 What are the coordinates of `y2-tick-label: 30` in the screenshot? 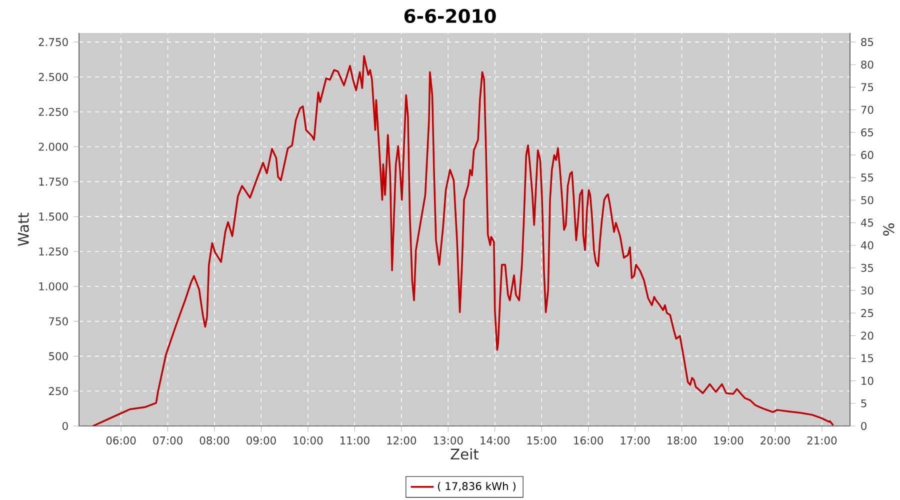 It's located at (867, 290).